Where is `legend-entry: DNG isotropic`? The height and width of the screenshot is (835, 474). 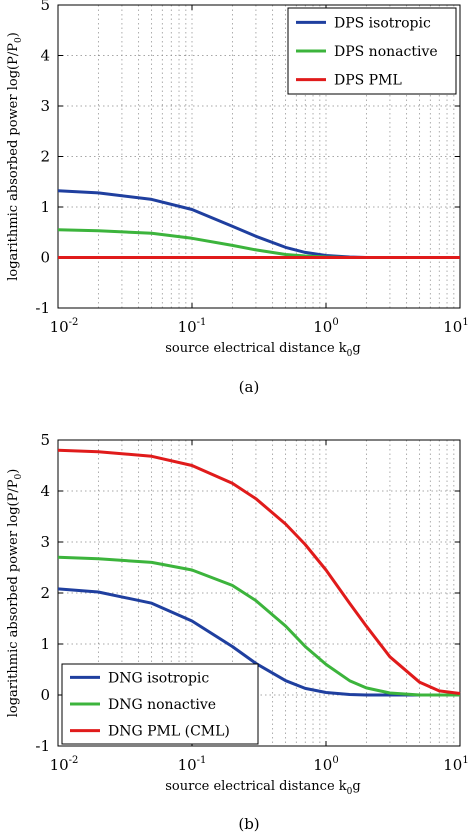
legend-entry: DNG isotropic is located at coordinates (158, 678).